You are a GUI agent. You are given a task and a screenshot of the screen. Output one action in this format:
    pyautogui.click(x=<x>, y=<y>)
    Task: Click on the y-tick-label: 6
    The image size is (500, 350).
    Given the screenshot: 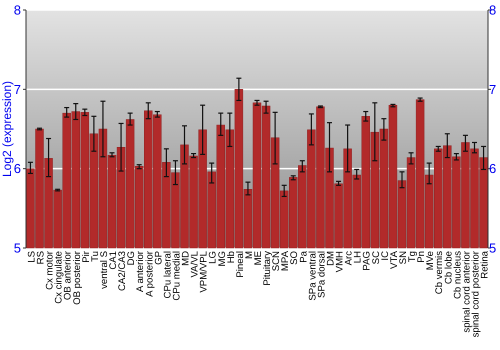 What is the action you would take?
    pyautogui.click(x=17, y=168)
    